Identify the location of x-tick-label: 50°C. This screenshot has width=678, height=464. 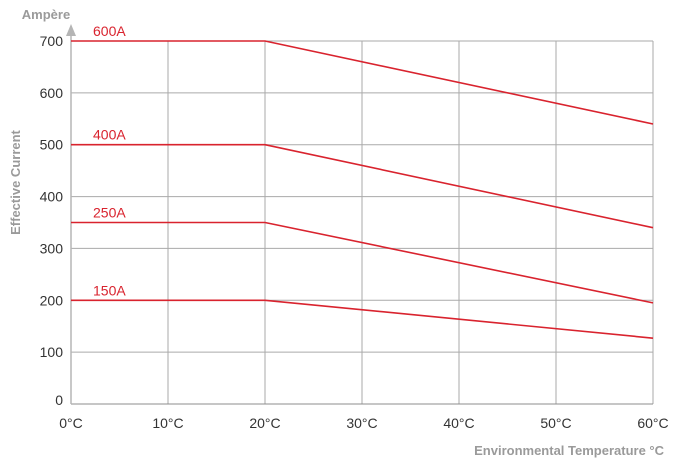
(555, 423).